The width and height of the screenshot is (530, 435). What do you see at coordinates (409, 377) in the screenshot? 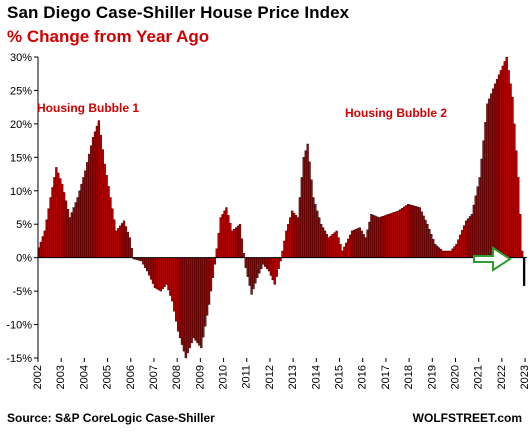
I see `x-tick-label: 2018` at bounding box center [409, 377].